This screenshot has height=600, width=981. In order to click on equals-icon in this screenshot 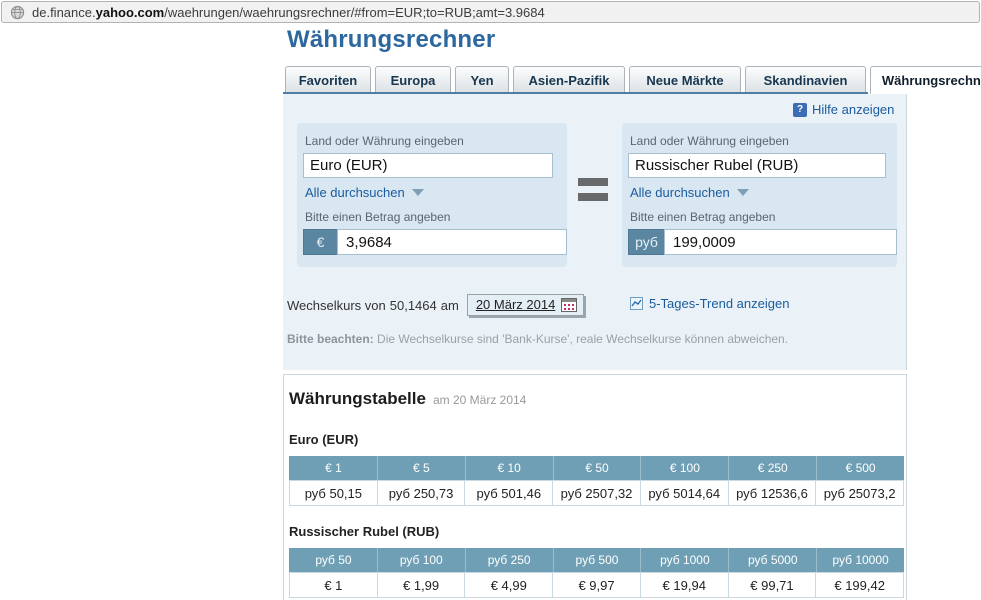, I will do `click(593, 193)`.